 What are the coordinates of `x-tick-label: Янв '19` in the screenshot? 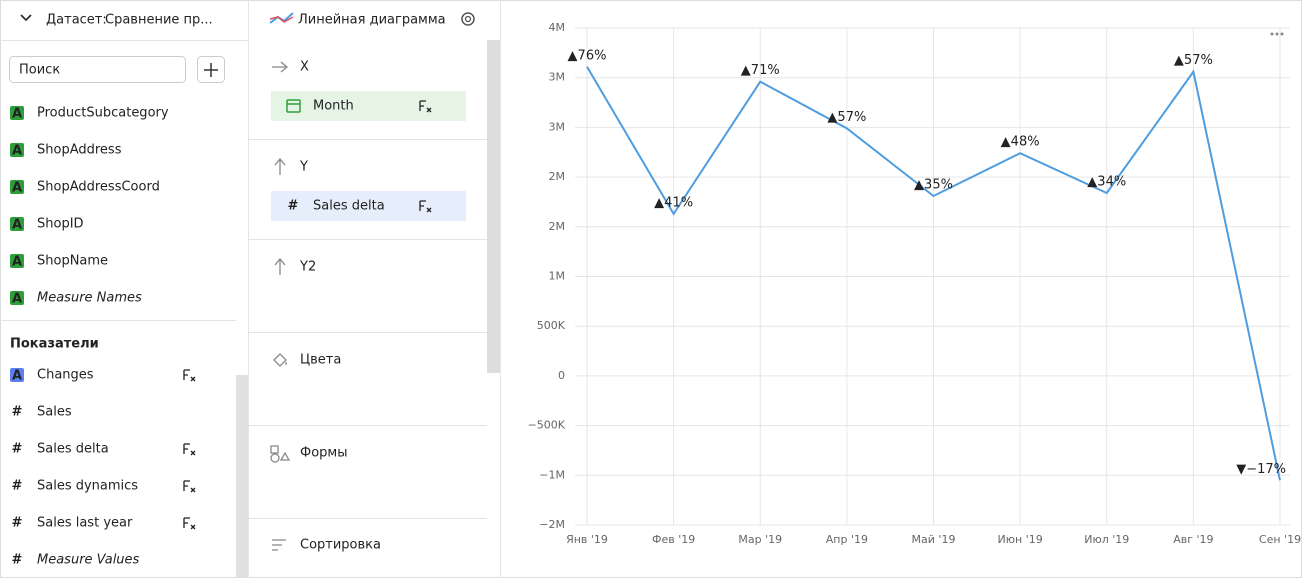 It's located at (587, 539).